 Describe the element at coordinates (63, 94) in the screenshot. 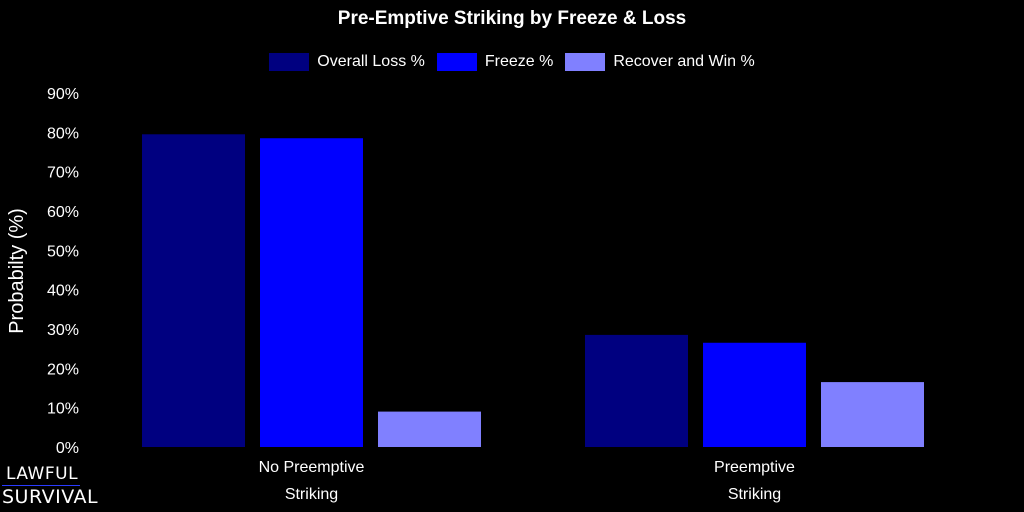

I see `y-tick-label: 90%` at that location.